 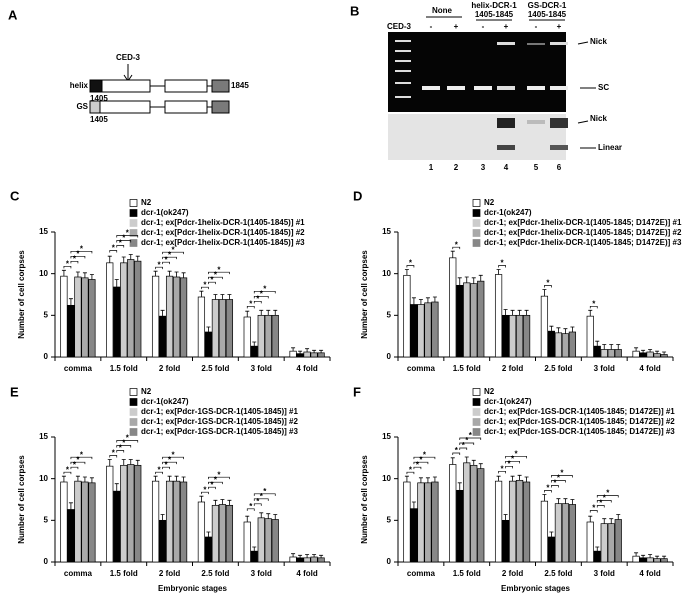 I want to click on x-tick-label: 2.5 fold, so click(x=215, y=368).